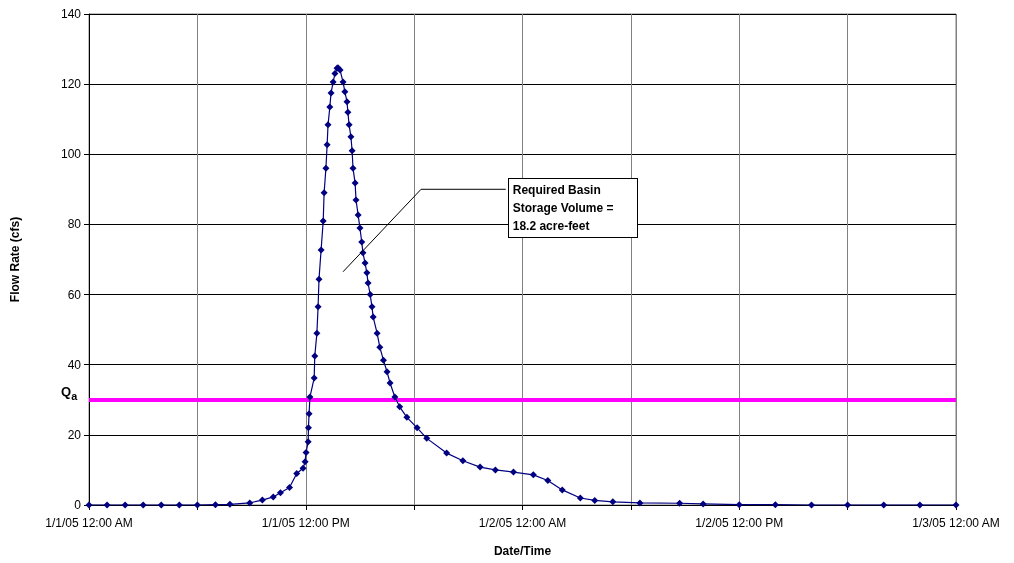 The width and height of the screenshot is (1014, 563). Describe the element at coordinates (522, 551) in the screenshot. I see `x-axis-title: Date/Time` at that location.